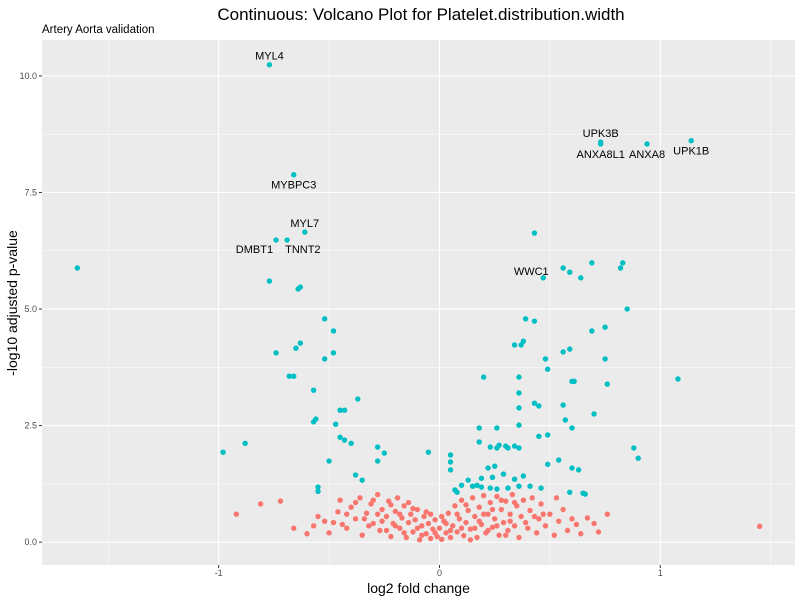 The width and height of the screenshot is (800, 600). I want to click on y-tick-label: 2.5, so click(30, 426).